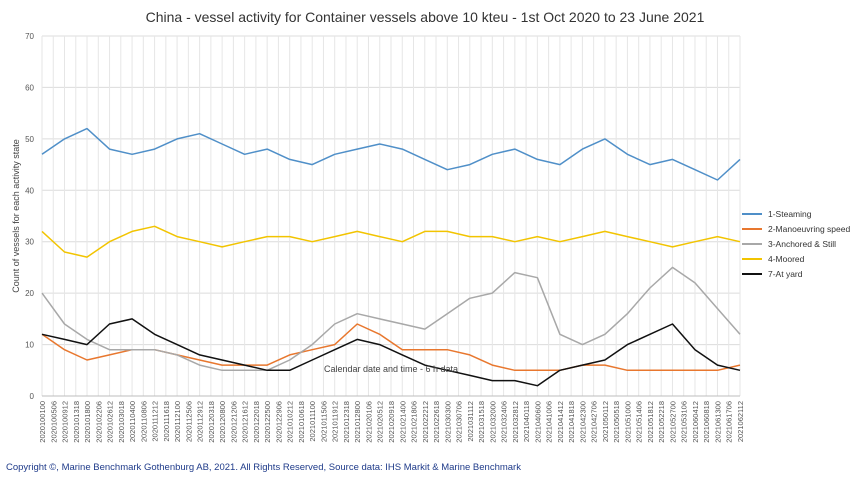  I want to click on y-tick-label: 20, so click(29, 293).